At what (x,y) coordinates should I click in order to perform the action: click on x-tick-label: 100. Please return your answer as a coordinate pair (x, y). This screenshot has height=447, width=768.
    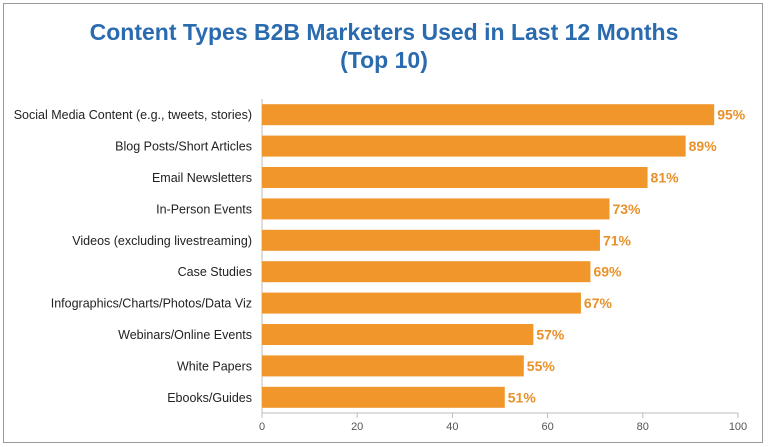
    Looking at the image, I should click on (738, 427).